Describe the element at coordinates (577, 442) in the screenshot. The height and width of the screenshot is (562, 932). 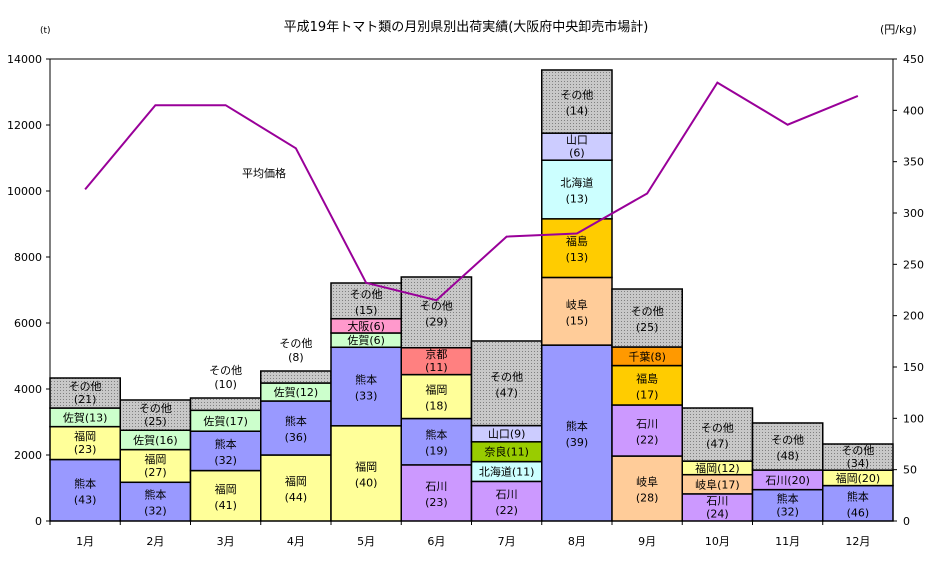
I see `segment-label: (39)` at that location.